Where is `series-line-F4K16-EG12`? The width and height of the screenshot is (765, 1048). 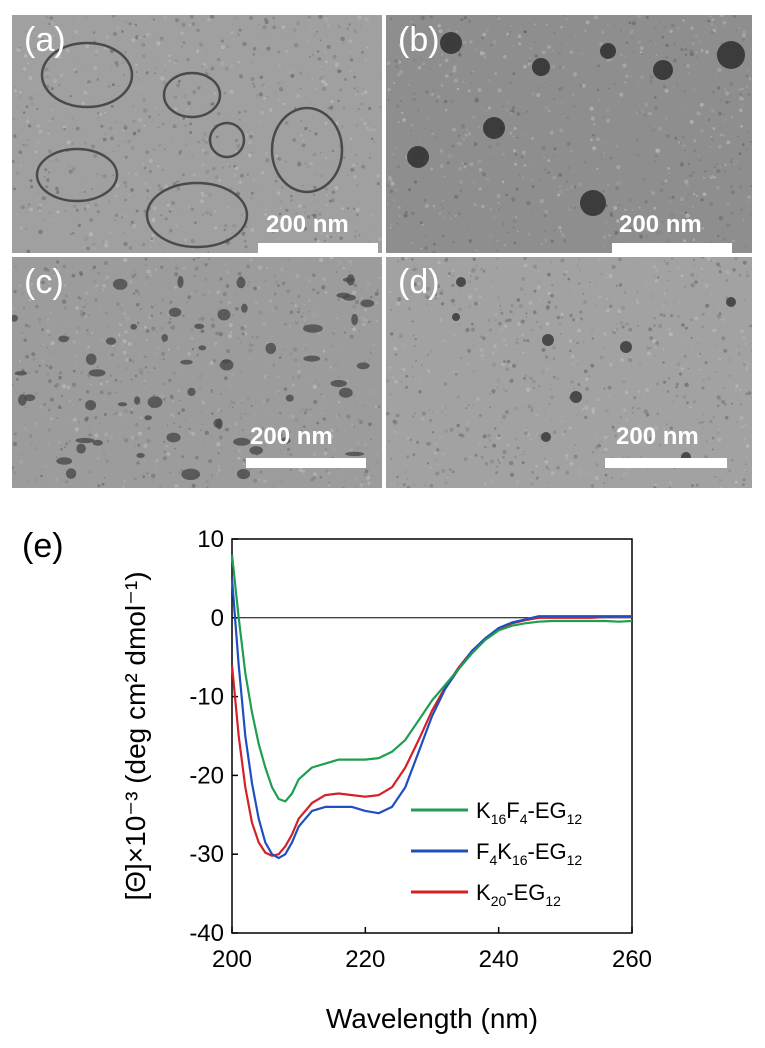 series-line-F4K16-EG12 is located at coordinates (431, 719).